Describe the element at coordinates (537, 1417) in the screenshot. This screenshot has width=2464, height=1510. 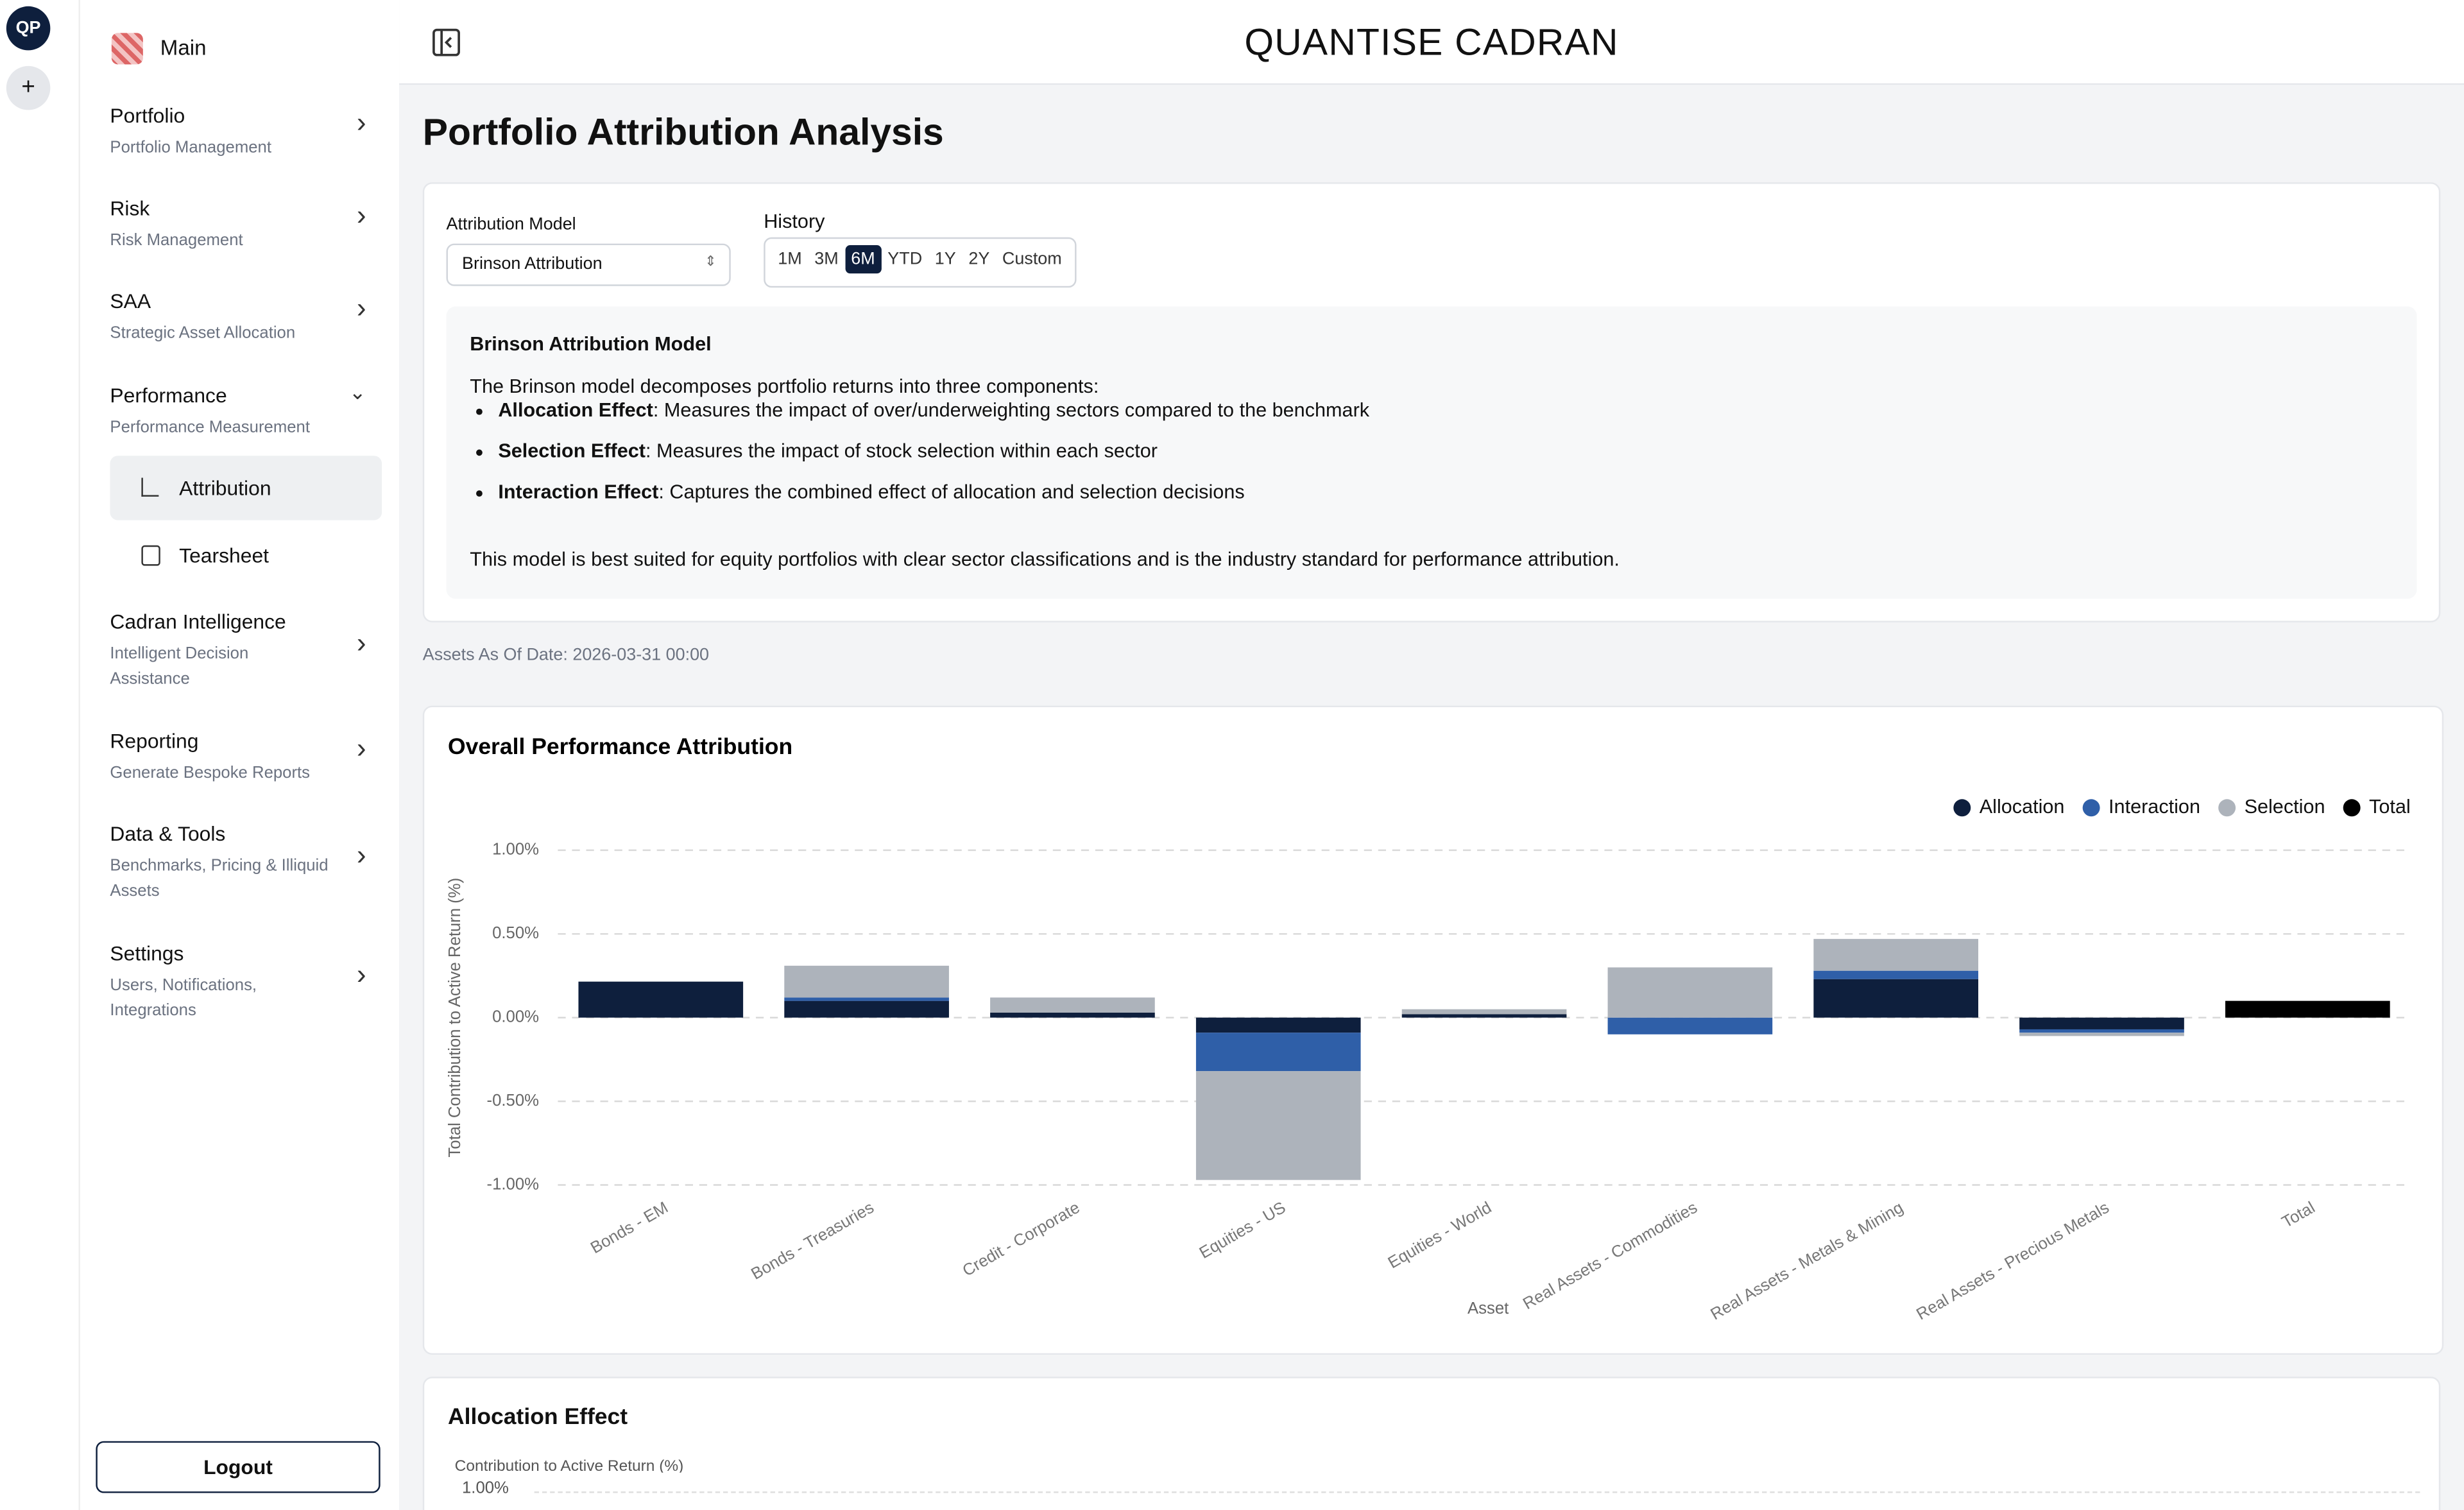
I see `allocation-title: Allocation Effect` at that location.